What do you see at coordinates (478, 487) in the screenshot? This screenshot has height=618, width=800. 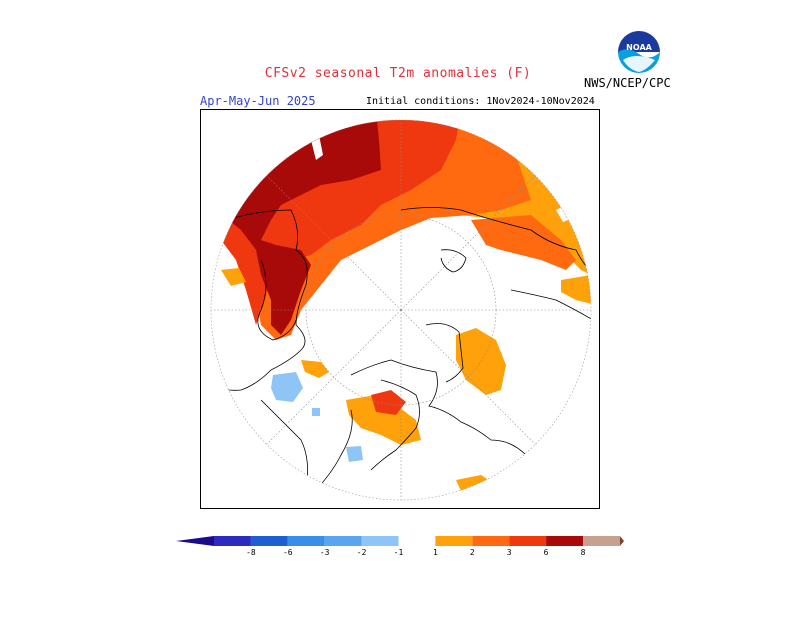 I see `anomaly-region-warm1-africa` at bounding box center [478, 487].